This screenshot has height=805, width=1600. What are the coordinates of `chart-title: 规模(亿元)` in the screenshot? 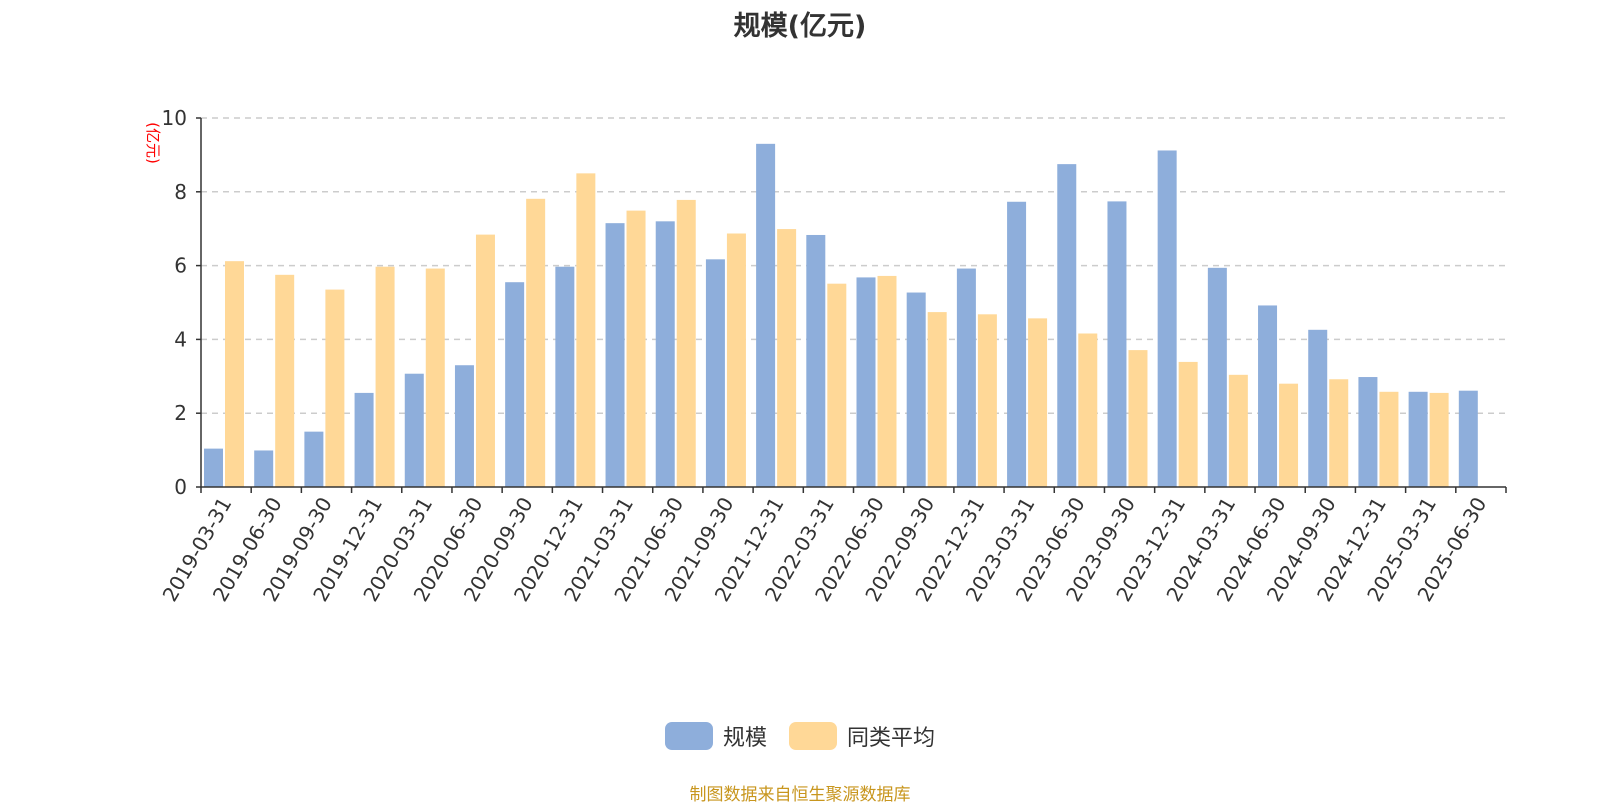 It's located at (800, 26).